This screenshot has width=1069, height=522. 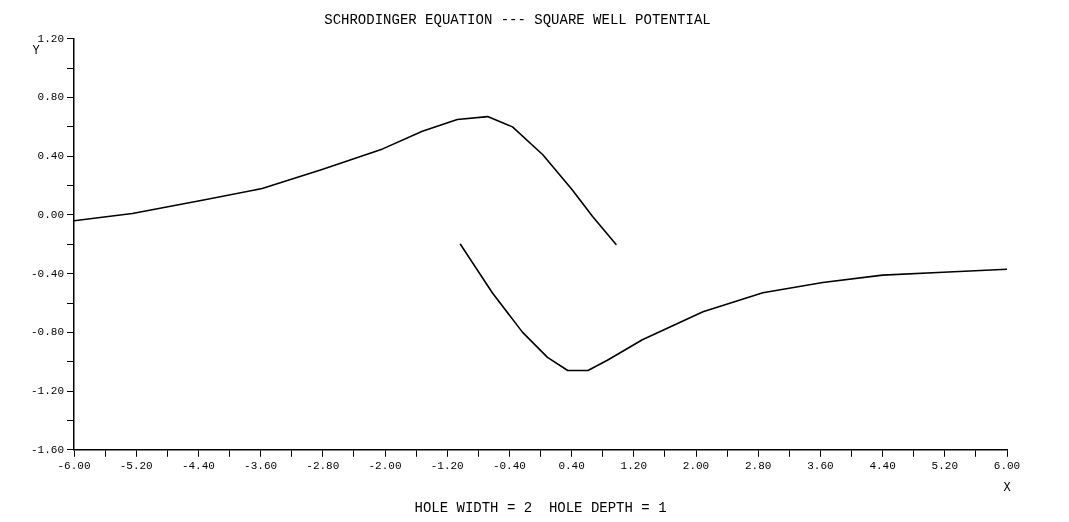 What do you see at coordinates (820, 466) in the screenshot?
I see `x-tick-label: 3.60` at bounding box center [820, 466].